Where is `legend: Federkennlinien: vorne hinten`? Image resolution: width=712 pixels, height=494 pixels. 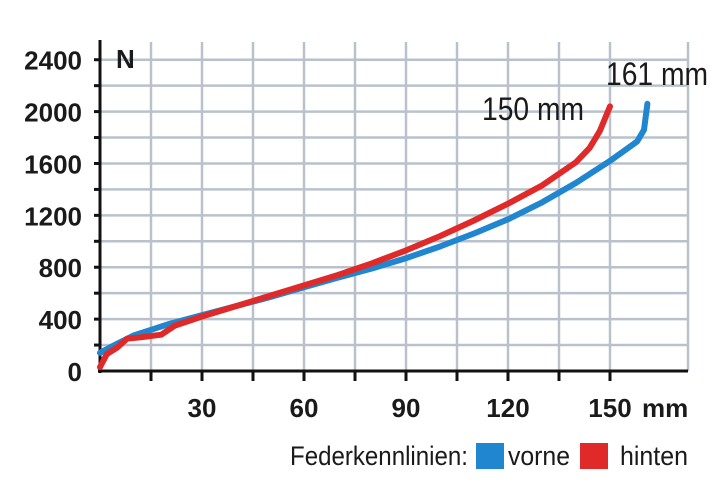 legend: Federkennlinien: vorne hinten is located at coordinates (489, 456).